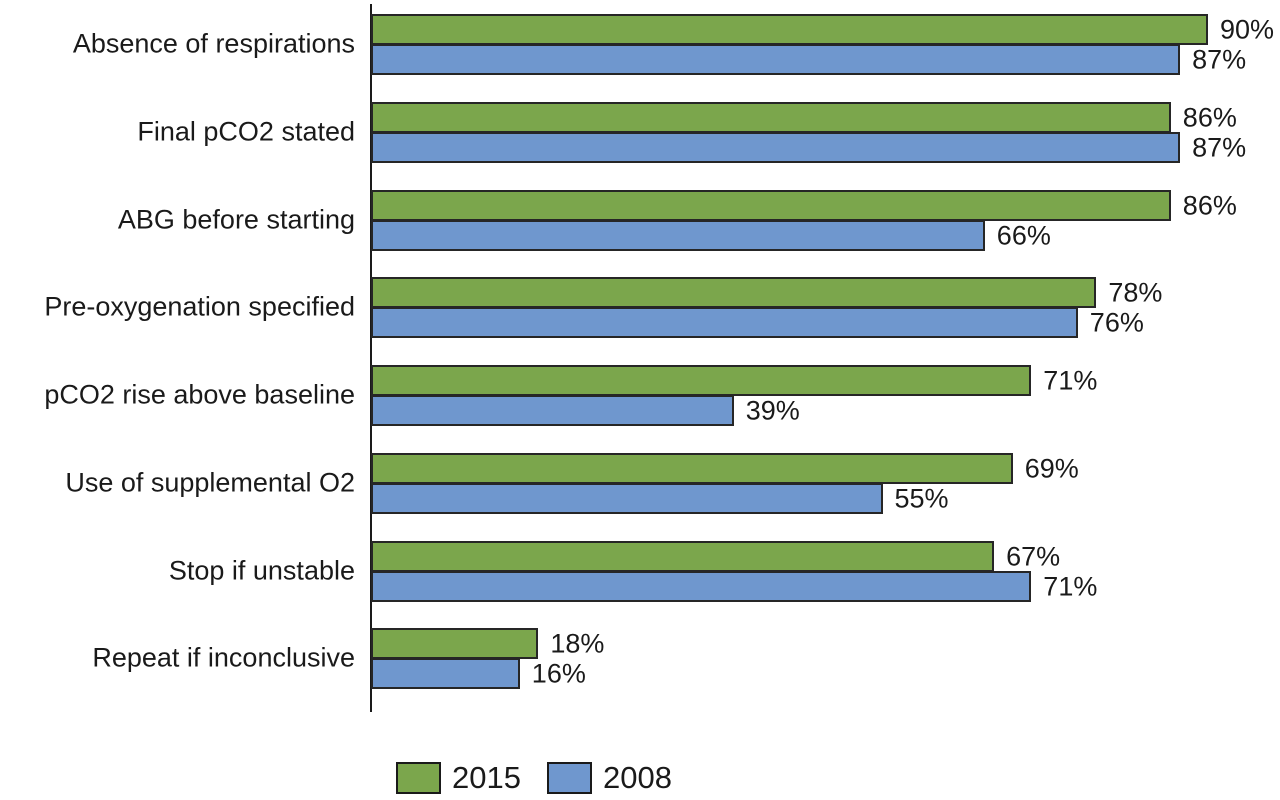 This screenshot has width=1280, height=800. Describe the element at coordinates (1023, 235) in the screenshot. I see `value-label-2008: 66%` at that location.